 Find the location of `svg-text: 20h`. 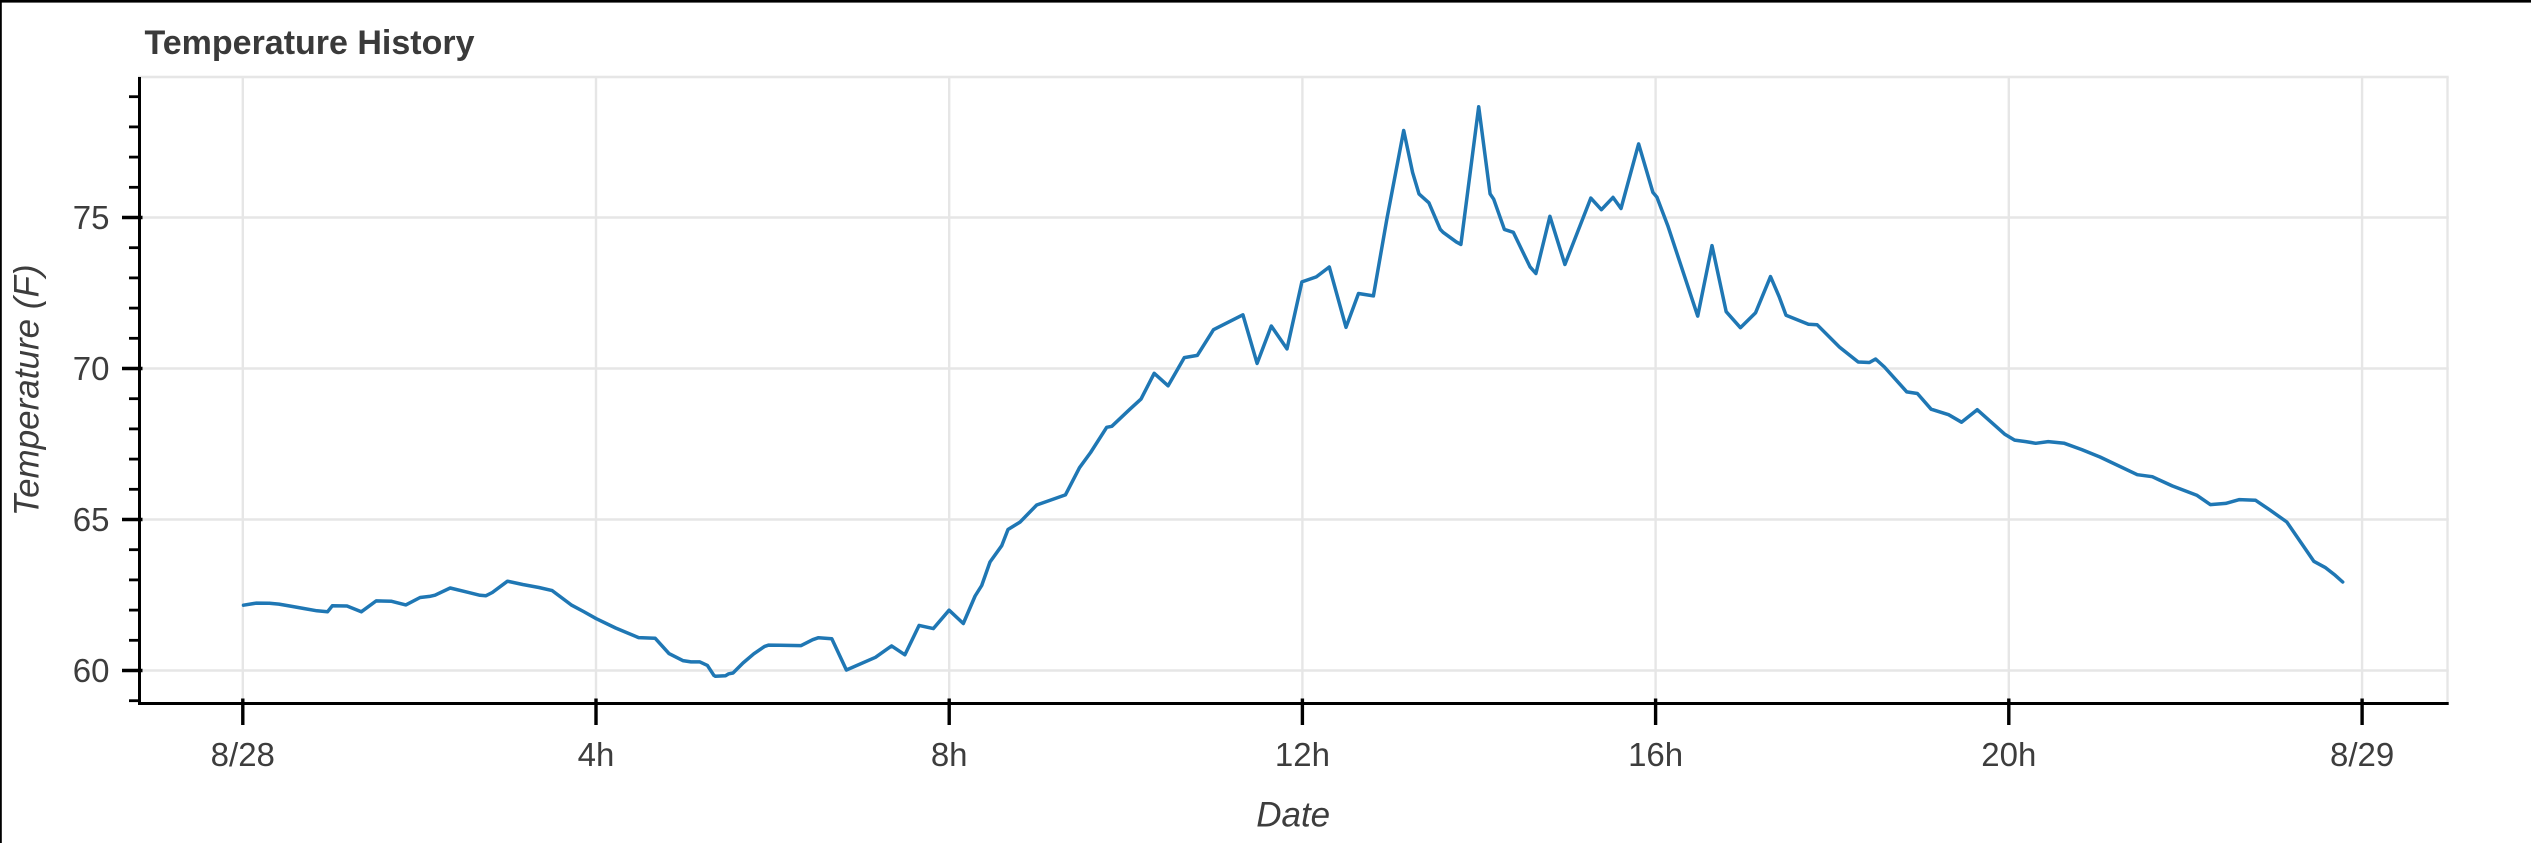

svg-text: 20h is located at coordinates (2008, 754).